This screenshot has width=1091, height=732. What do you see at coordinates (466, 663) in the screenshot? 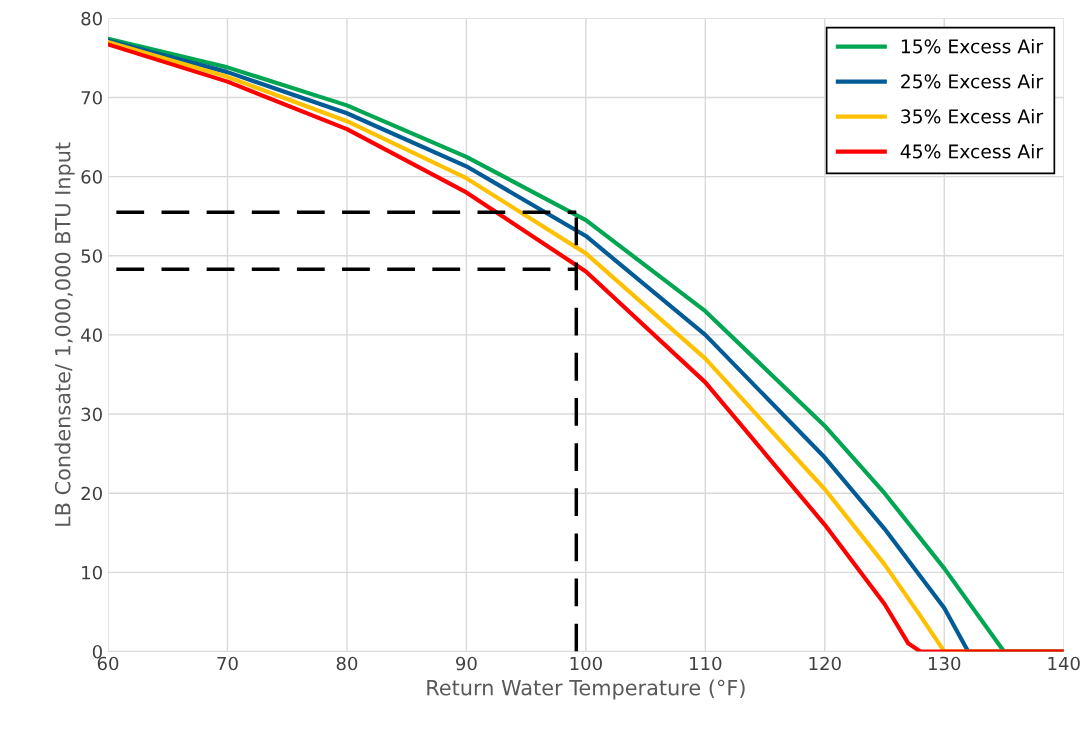
I see `x-tick-label: 90` at bounding box center [466, 663].